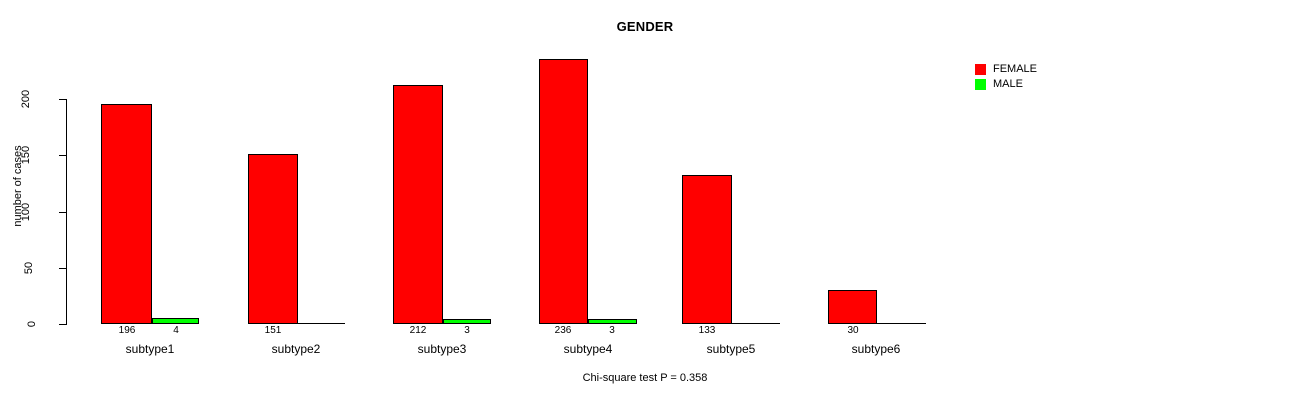 Image resolution: width=1290 pixels, height=400 pixels. I want to click on bar-subtype4-male, so click(612, 321).